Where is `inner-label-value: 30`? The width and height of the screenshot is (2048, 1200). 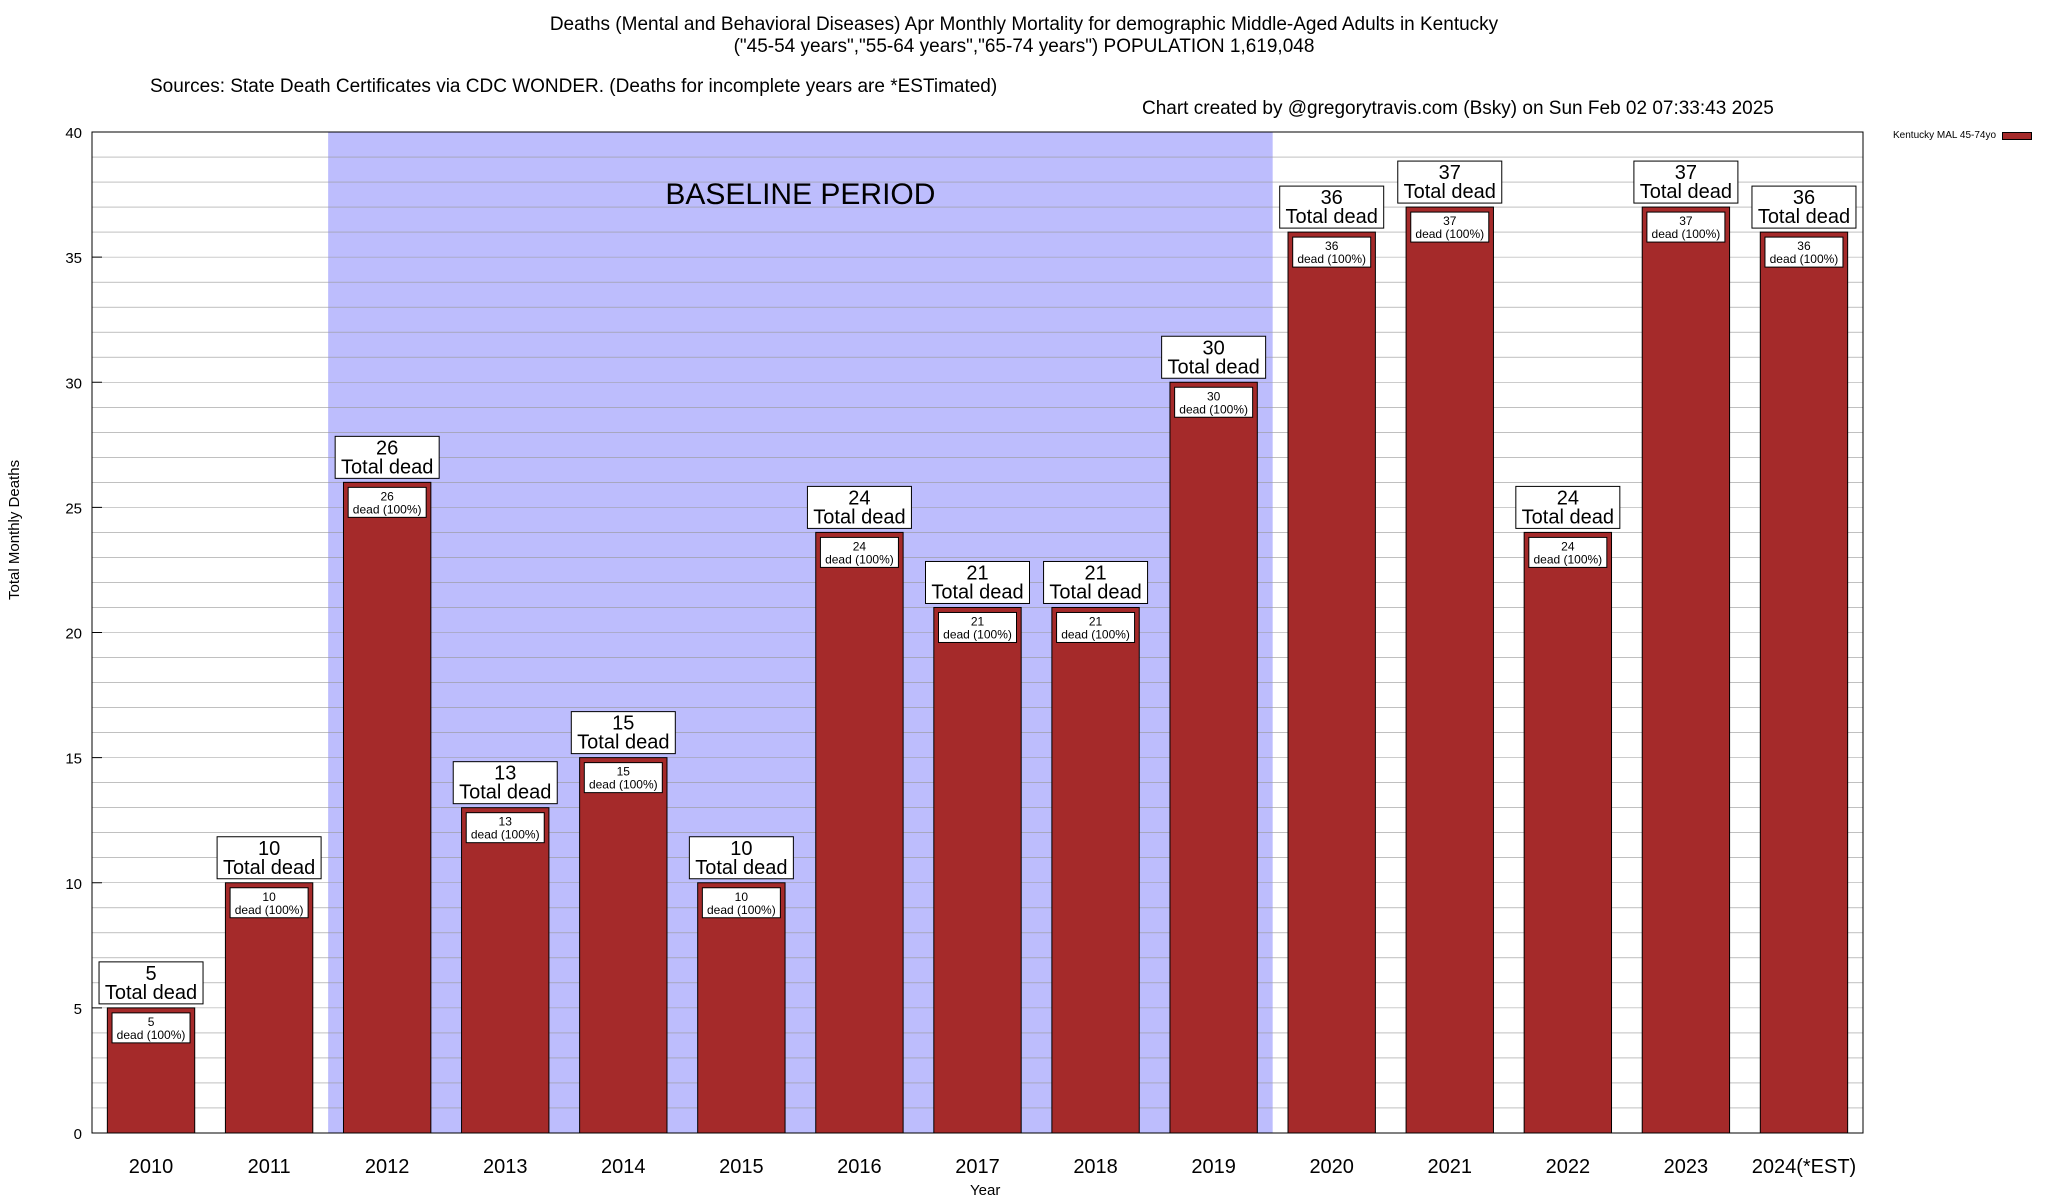 inner-label-value: 30 is located at coordinates (1214, 396).